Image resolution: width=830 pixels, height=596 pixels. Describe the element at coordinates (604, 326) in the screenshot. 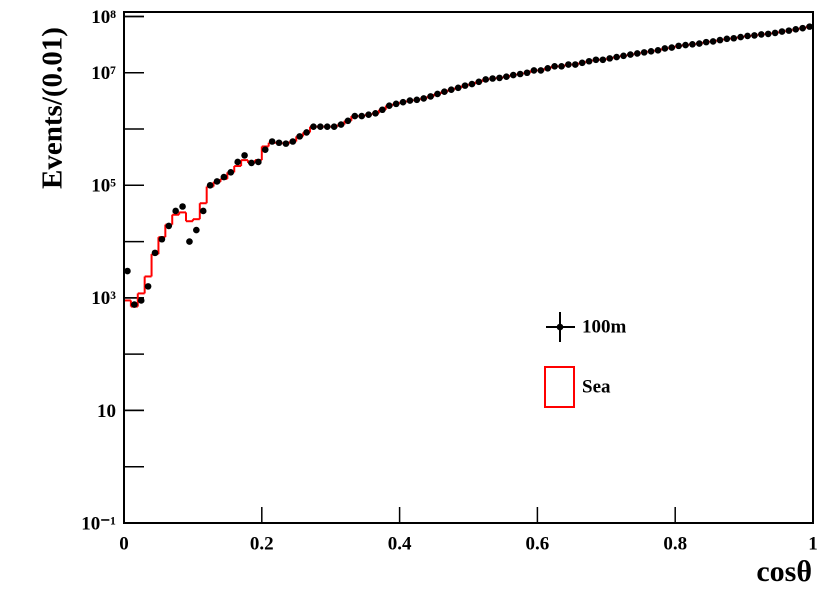

I see `legend-label: 100m` at that location.